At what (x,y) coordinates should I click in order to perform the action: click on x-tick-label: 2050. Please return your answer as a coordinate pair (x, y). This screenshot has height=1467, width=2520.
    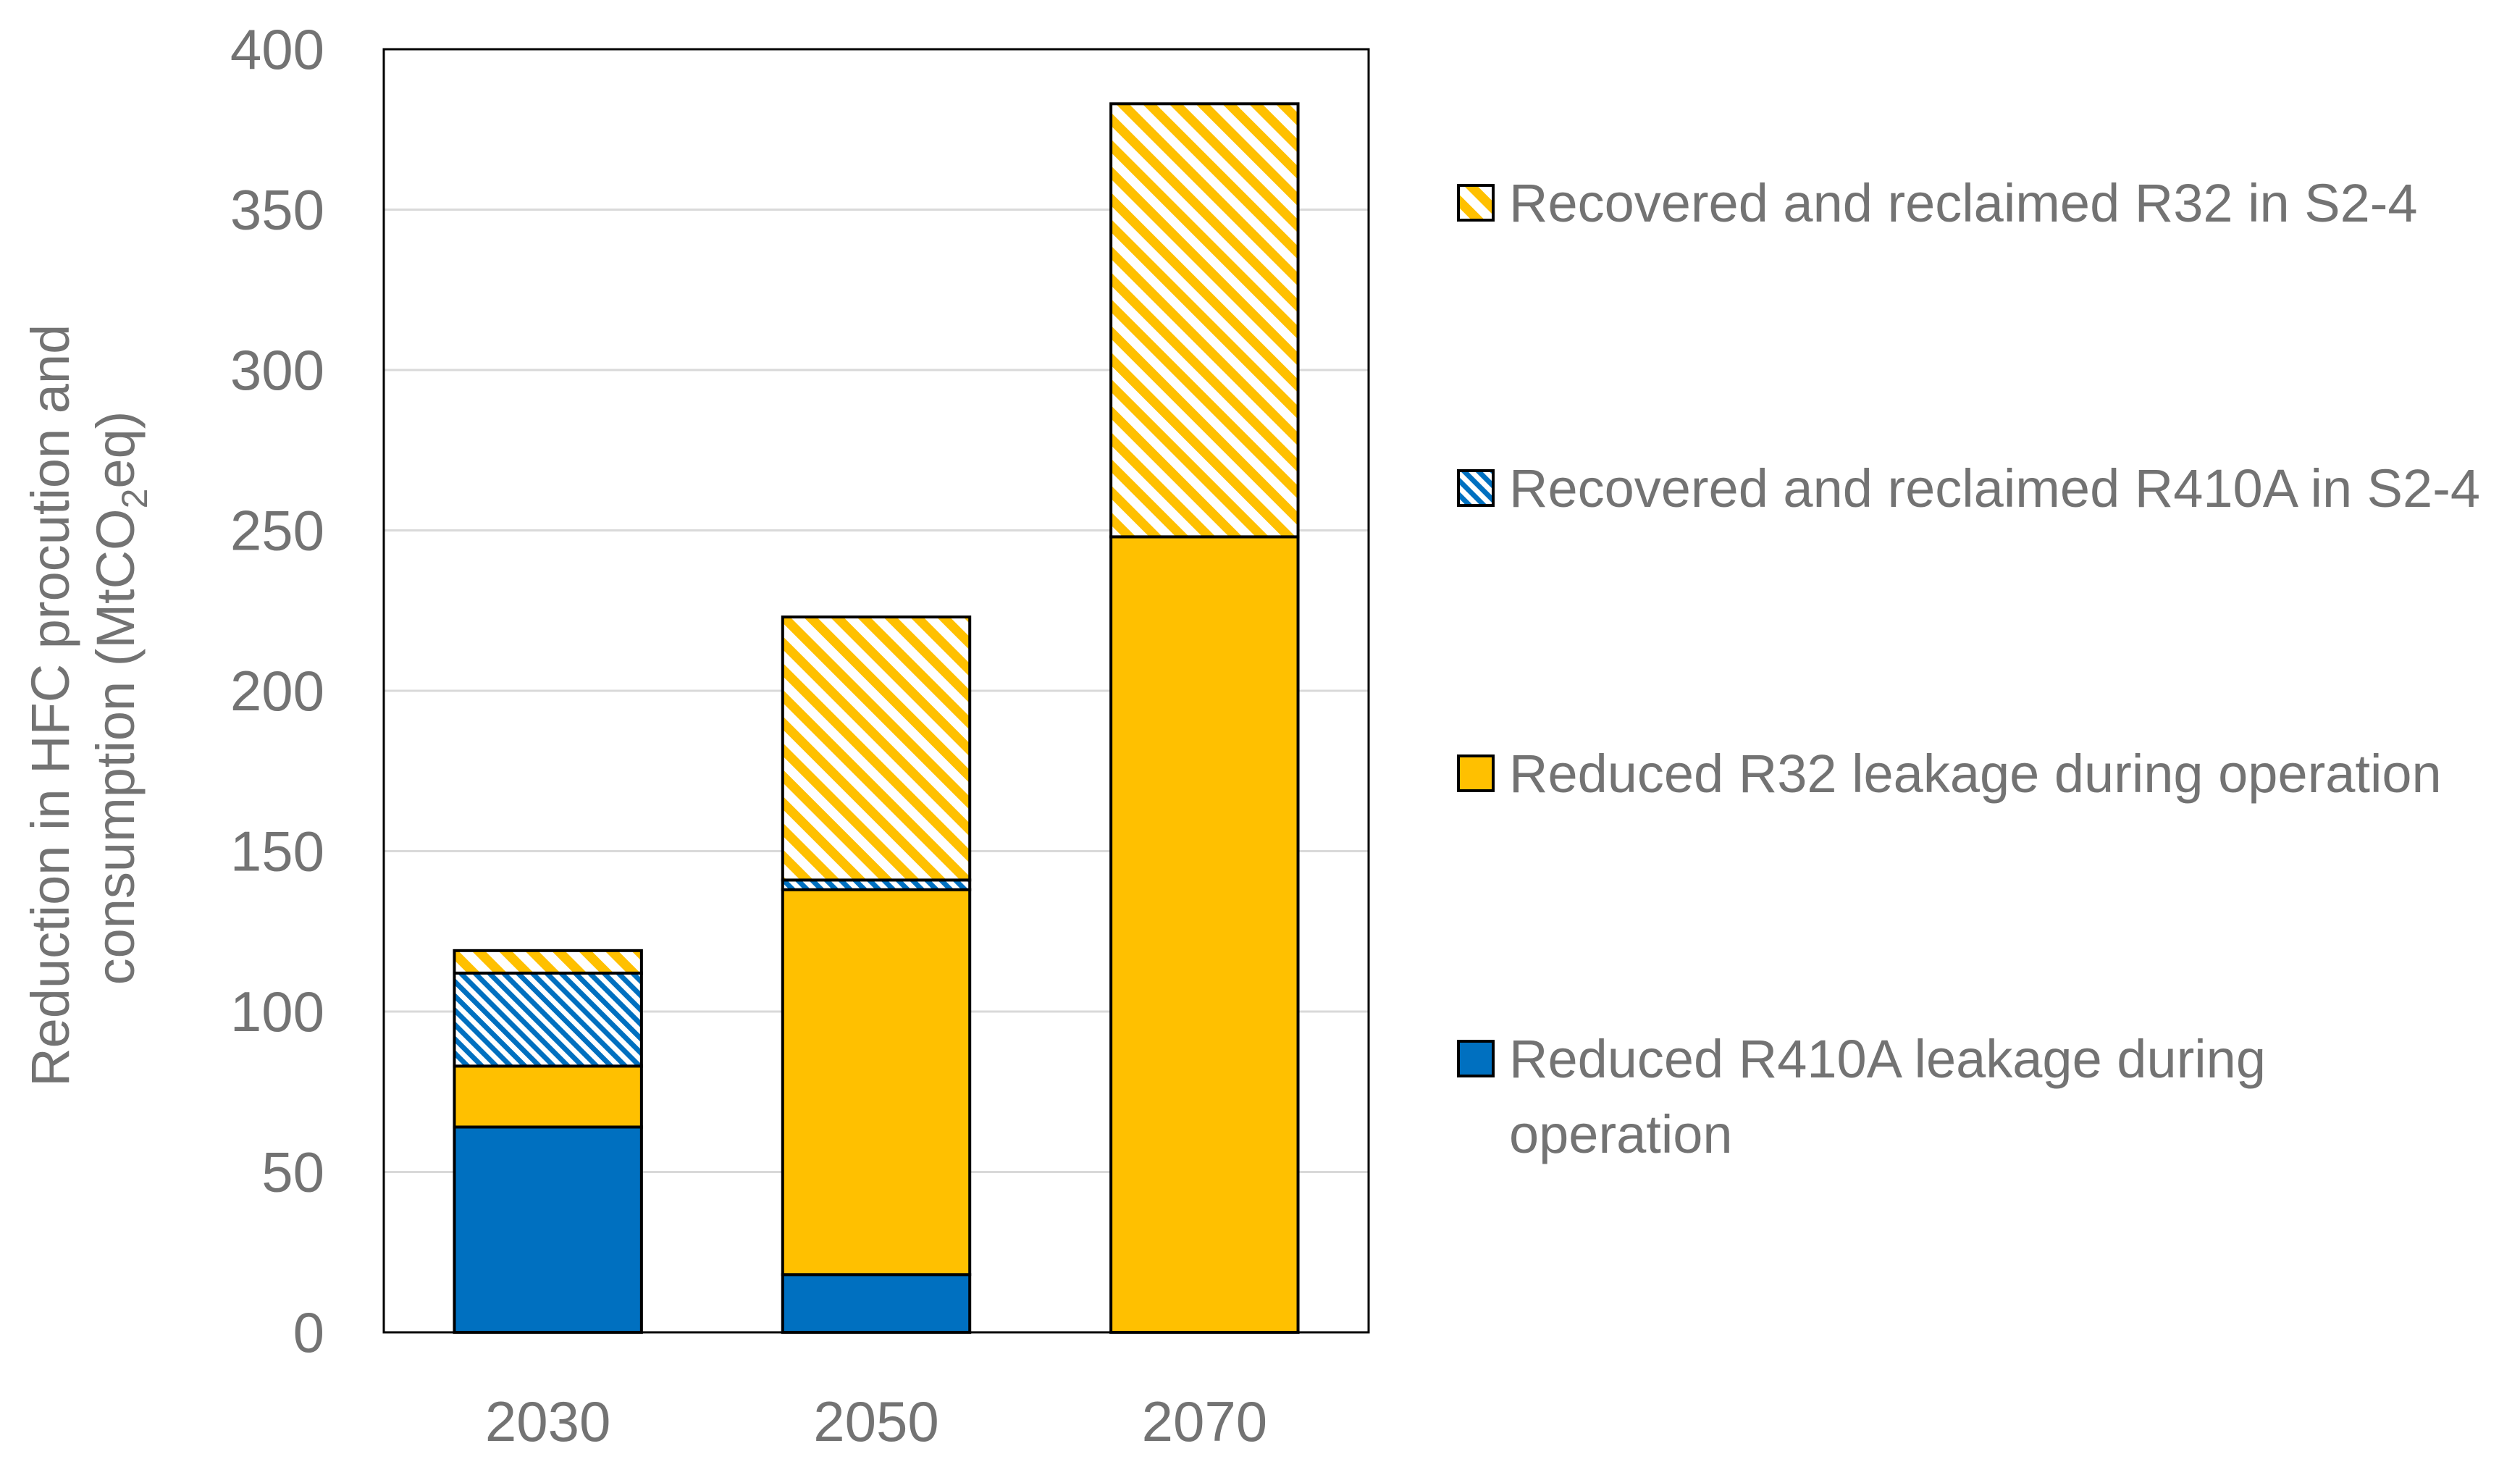
    Looking at the image, I should click on (876, 1421).